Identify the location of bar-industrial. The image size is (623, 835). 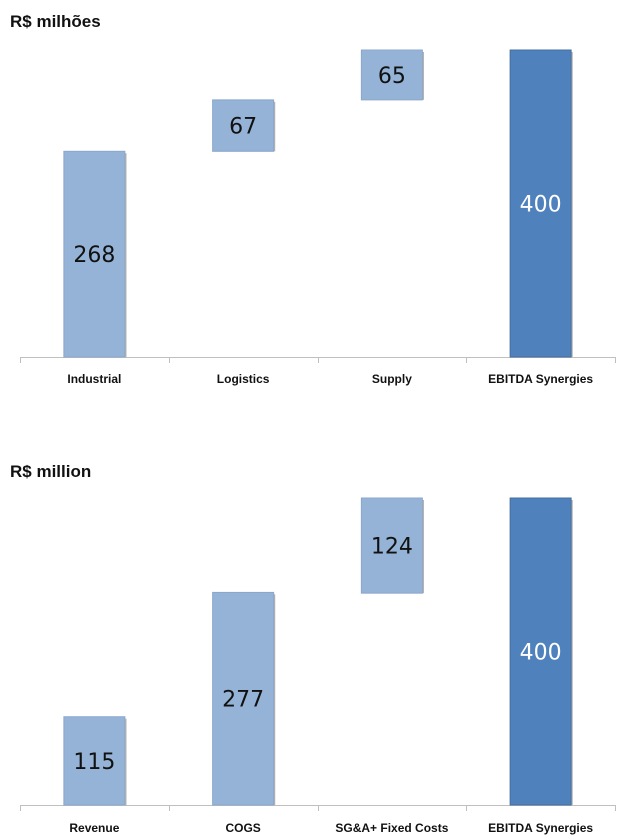
(94, 254).